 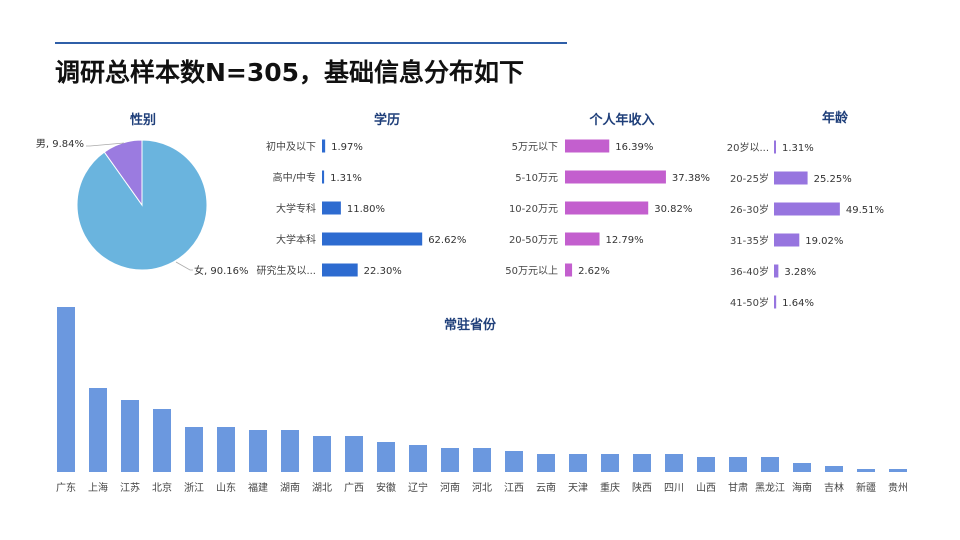 I want to click on province-label: 天津, so click(x=578, y=488).